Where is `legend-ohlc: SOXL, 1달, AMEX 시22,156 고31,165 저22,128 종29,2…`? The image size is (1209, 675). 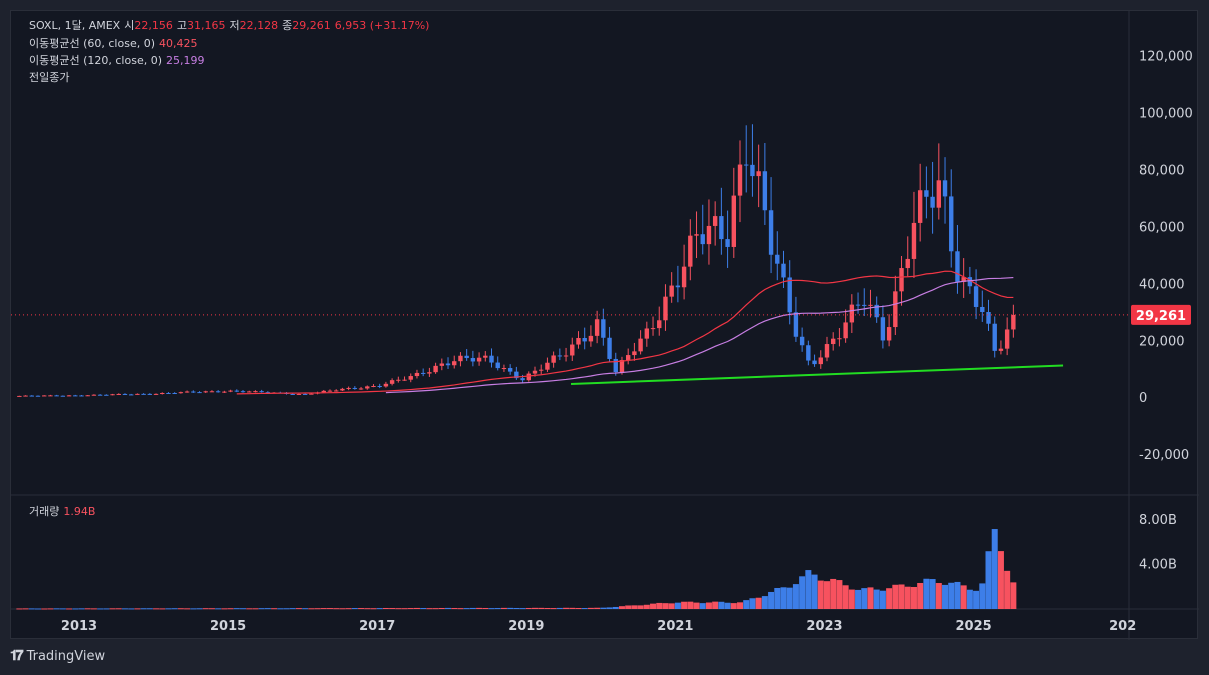
legend-ohlc: SOXL, 1달, AMEX 시22,156 고31,165 저22,128 종29,2… is located at coordinates (231, 26).